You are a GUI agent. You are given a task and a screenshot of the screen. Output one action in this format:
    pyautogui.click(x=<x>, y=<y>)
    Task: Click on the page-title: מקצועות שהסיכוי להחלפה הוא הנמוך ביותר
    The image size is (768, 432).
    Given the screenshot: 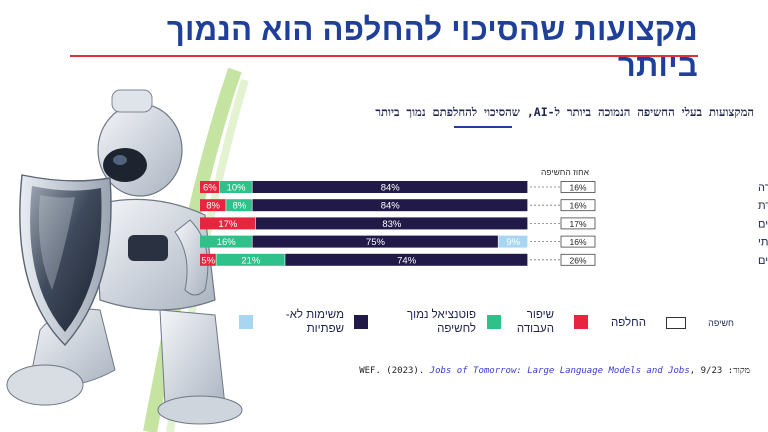 What is the action you would take?
    pyautogui.click(x=432, y=47)
    